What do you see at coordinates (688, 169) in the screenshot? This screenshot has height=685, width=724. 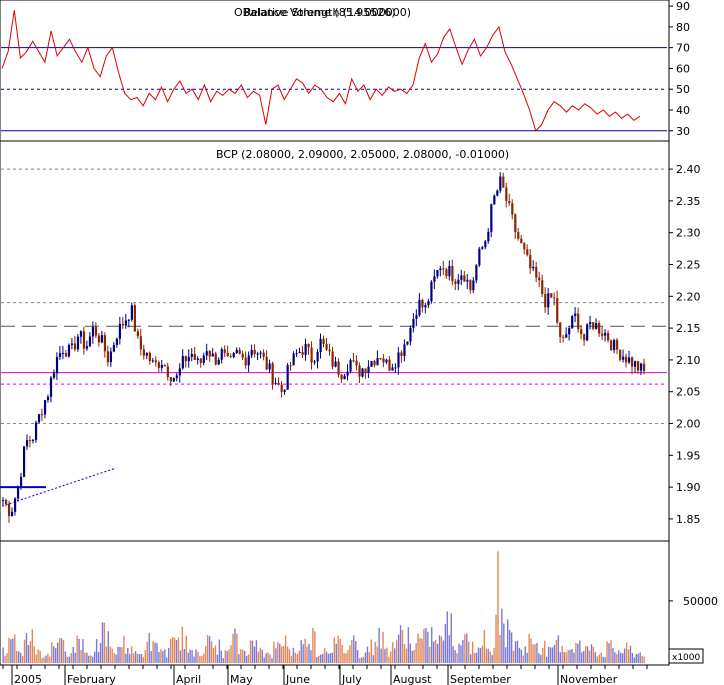 I see `price-tick-label: 2.40` at bounding box center [688, 169].